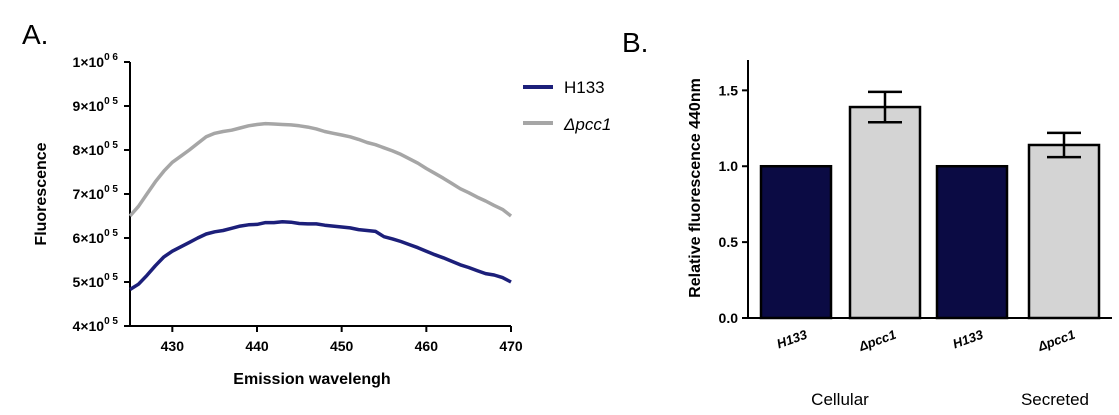 This screenshot has height=415, width=1119. Describe the element at coordinates (257, 346) in the screenshot. I see `x-tick-label: 440` at that location.